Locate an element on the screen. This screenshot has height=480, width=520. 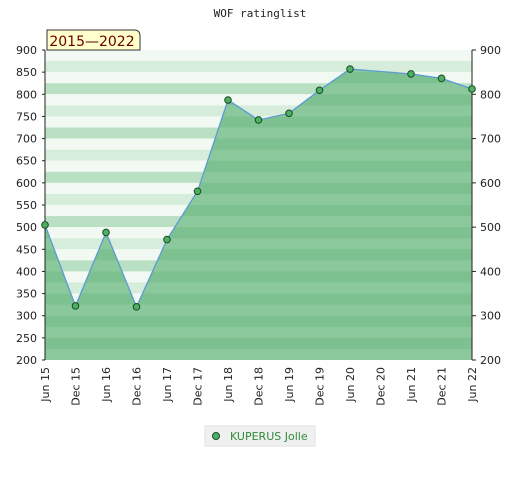
period-badge-label: 2015—2022 is located at coordinates (91, 42).